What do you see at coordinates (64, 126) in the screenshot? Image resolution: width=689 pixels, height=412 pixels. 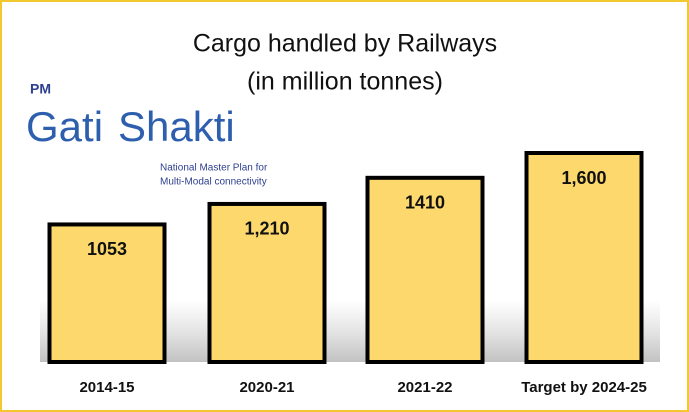 I see `logo-name: Gati` at bounding box center [64, 126].